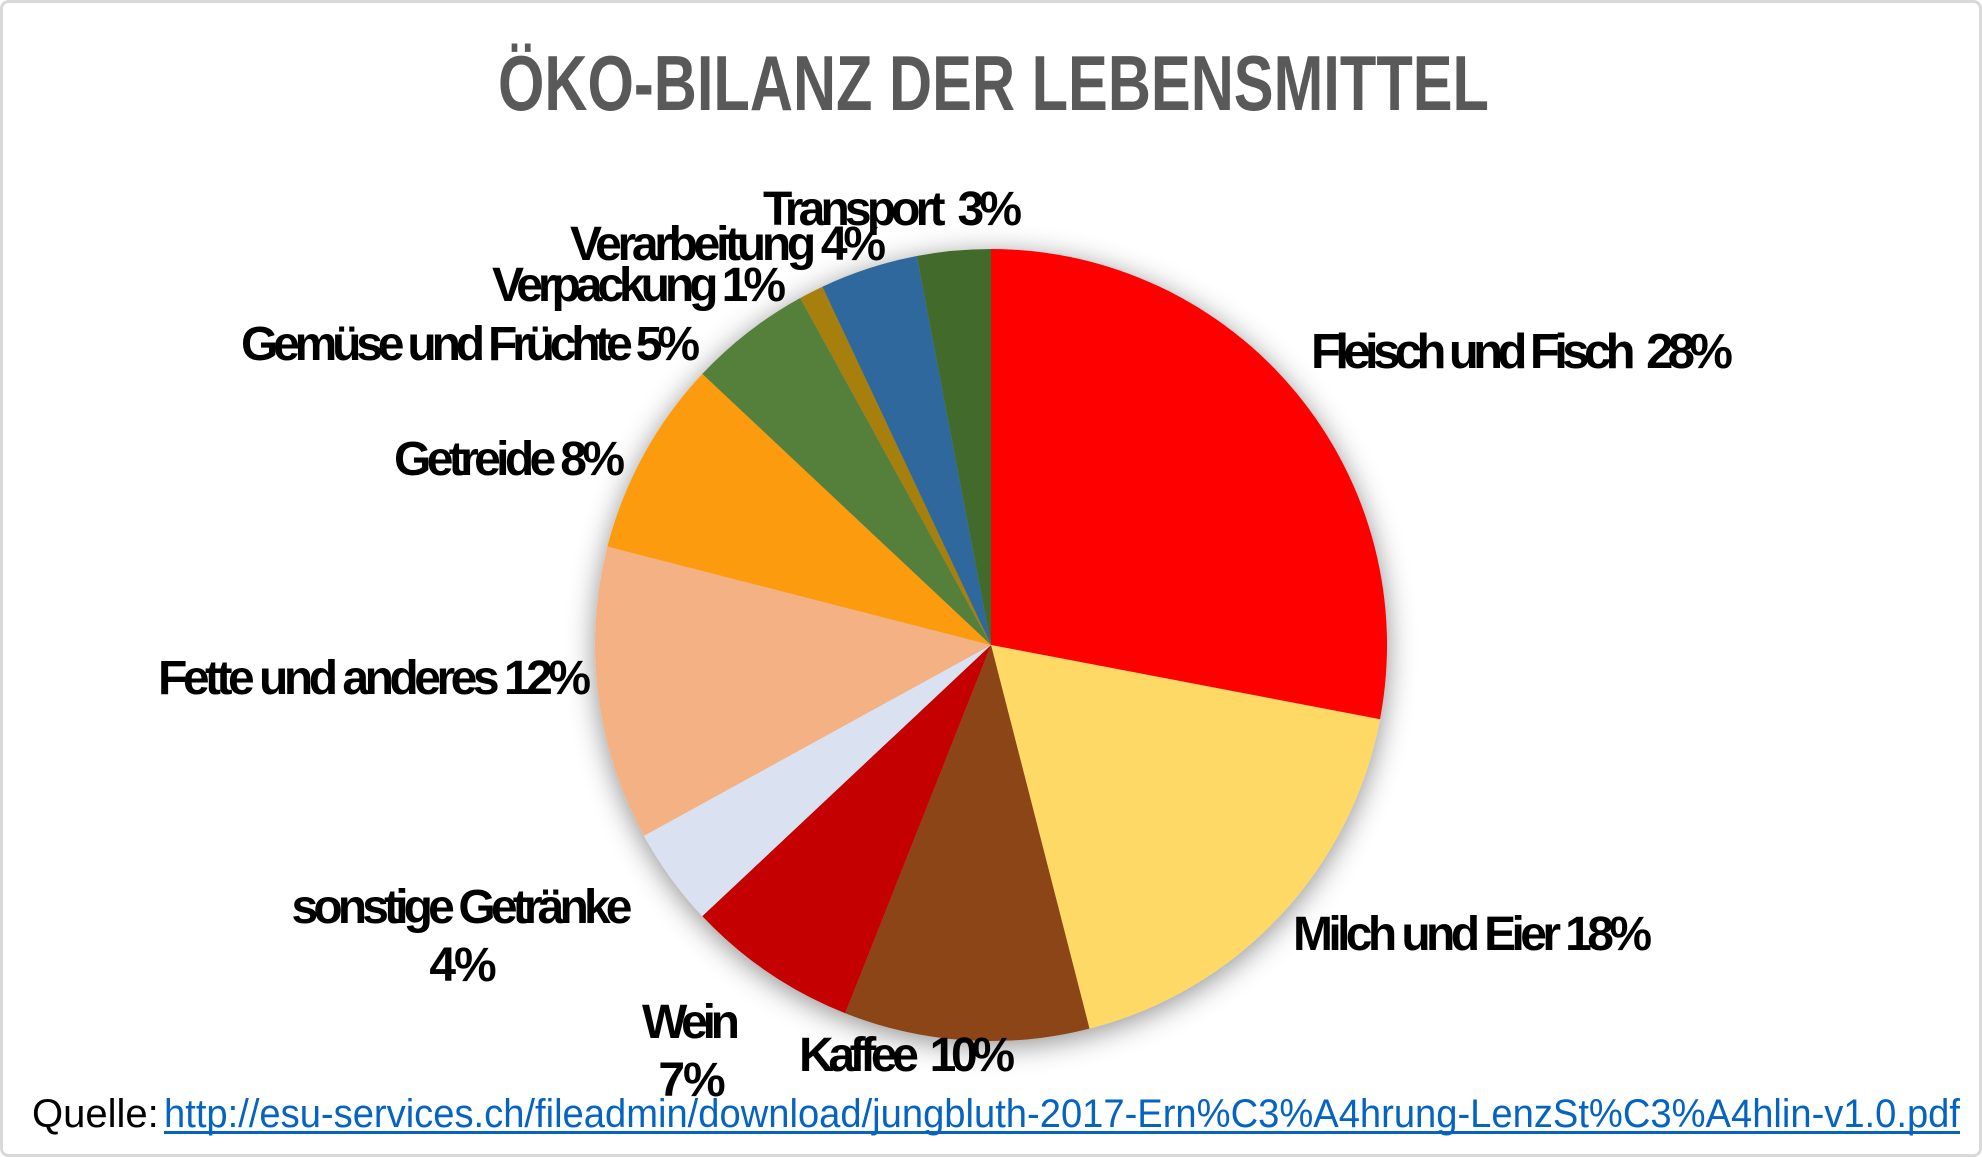 This screenshot has width=1982, height=1157. I want to click on svg-text: Verarbeitung 4%, so click(728, 244).